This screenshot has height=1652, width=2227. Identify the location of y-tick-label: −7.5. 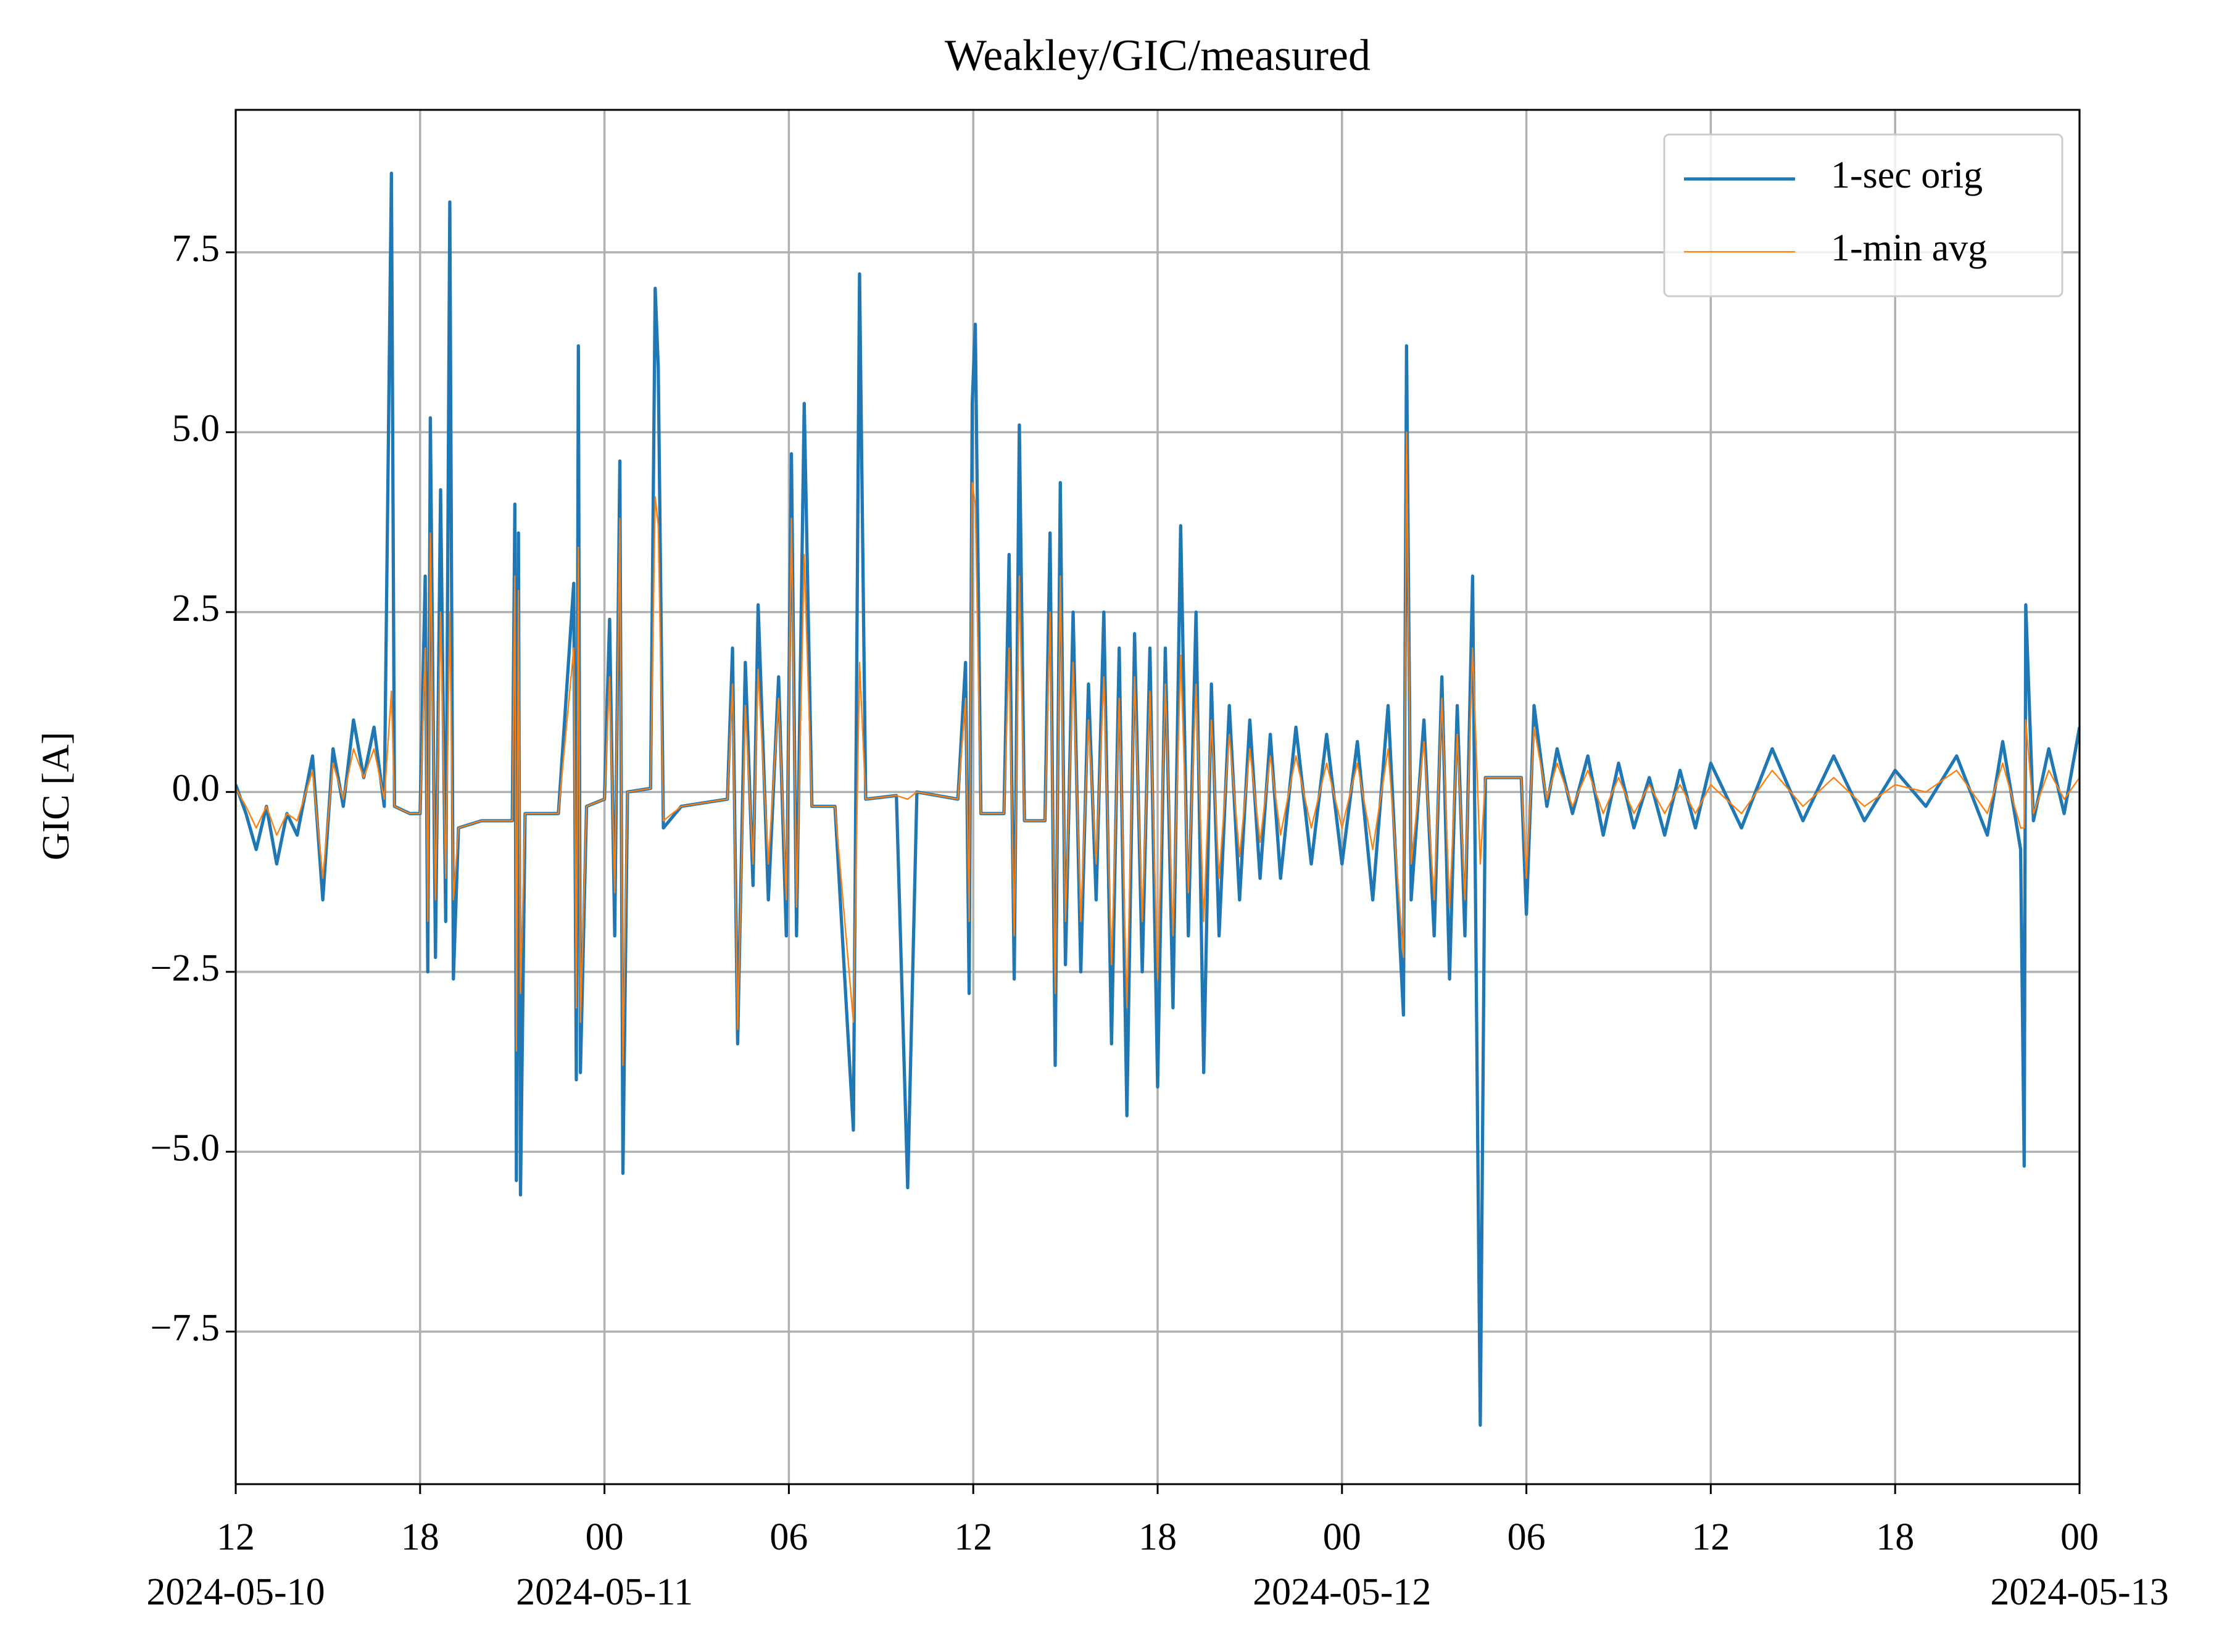
(185, 1328).